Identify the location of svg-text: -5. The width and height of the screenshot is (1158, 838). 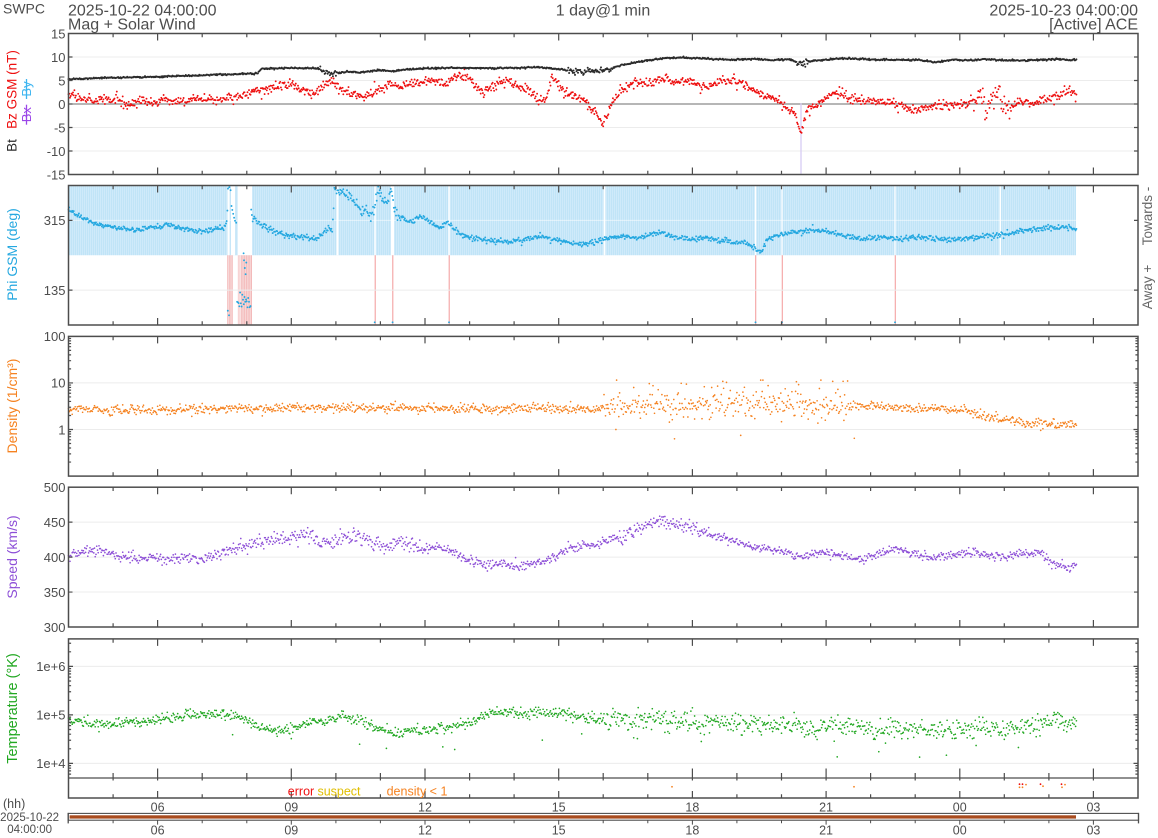
(60, 127).